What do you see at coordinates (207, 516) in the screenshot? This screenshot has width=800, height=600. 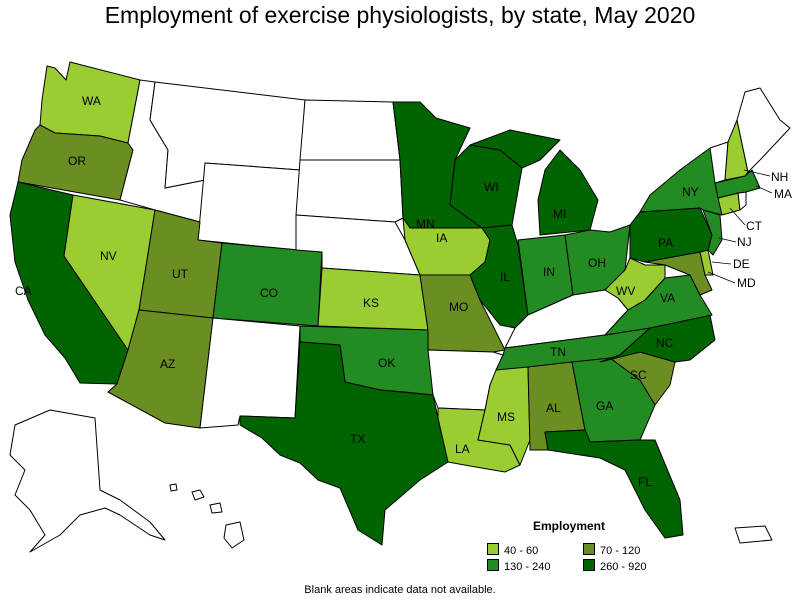 I see `state-hi` at bounding box center [207, 516].